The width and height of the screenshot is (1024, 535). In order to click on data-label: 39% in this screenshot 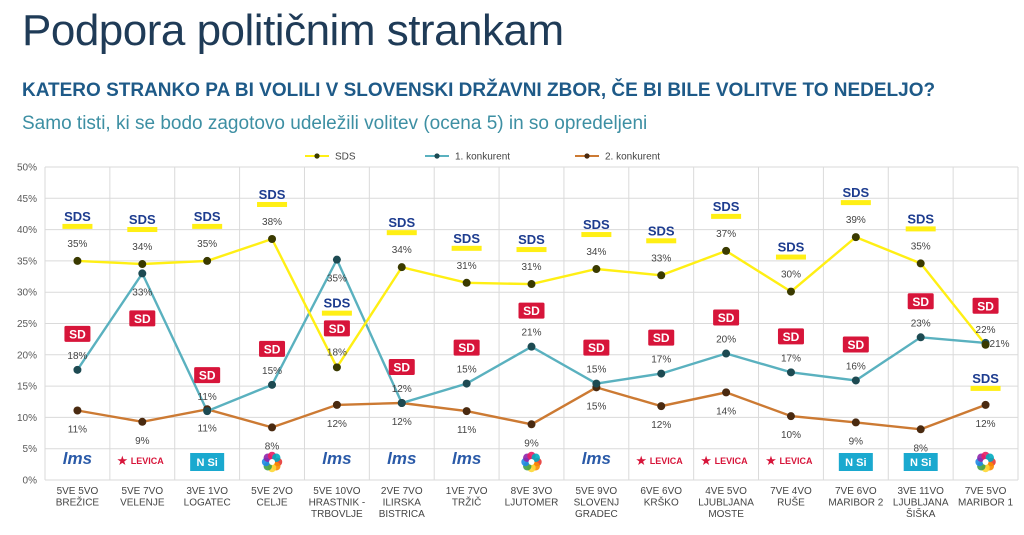, I will do `click(856, 220)`.